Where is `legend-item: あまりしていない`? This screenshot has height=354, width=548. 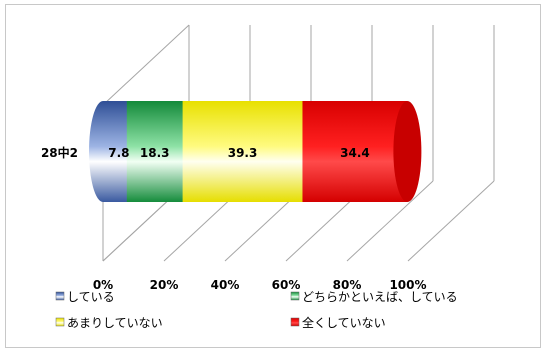 legend-item: あまりしていない is located at coordinates (109, 323).